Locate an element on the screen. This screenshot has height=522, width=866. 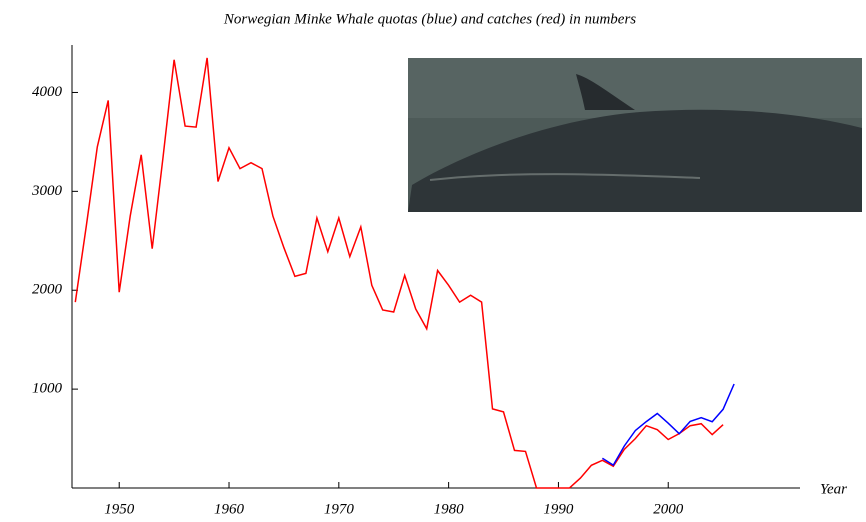
y-tick-label: 1000 is located at coordinates (47, 389).